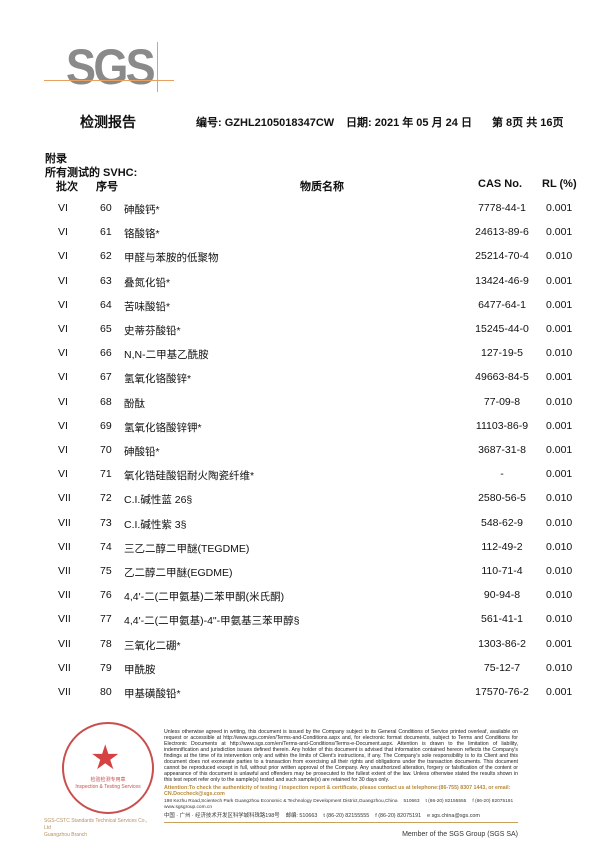 The width and height of the screenshot is (600, 849). I want to click on cell-name: 乙二醇二甲醚(EGDME), so click(178, 573).